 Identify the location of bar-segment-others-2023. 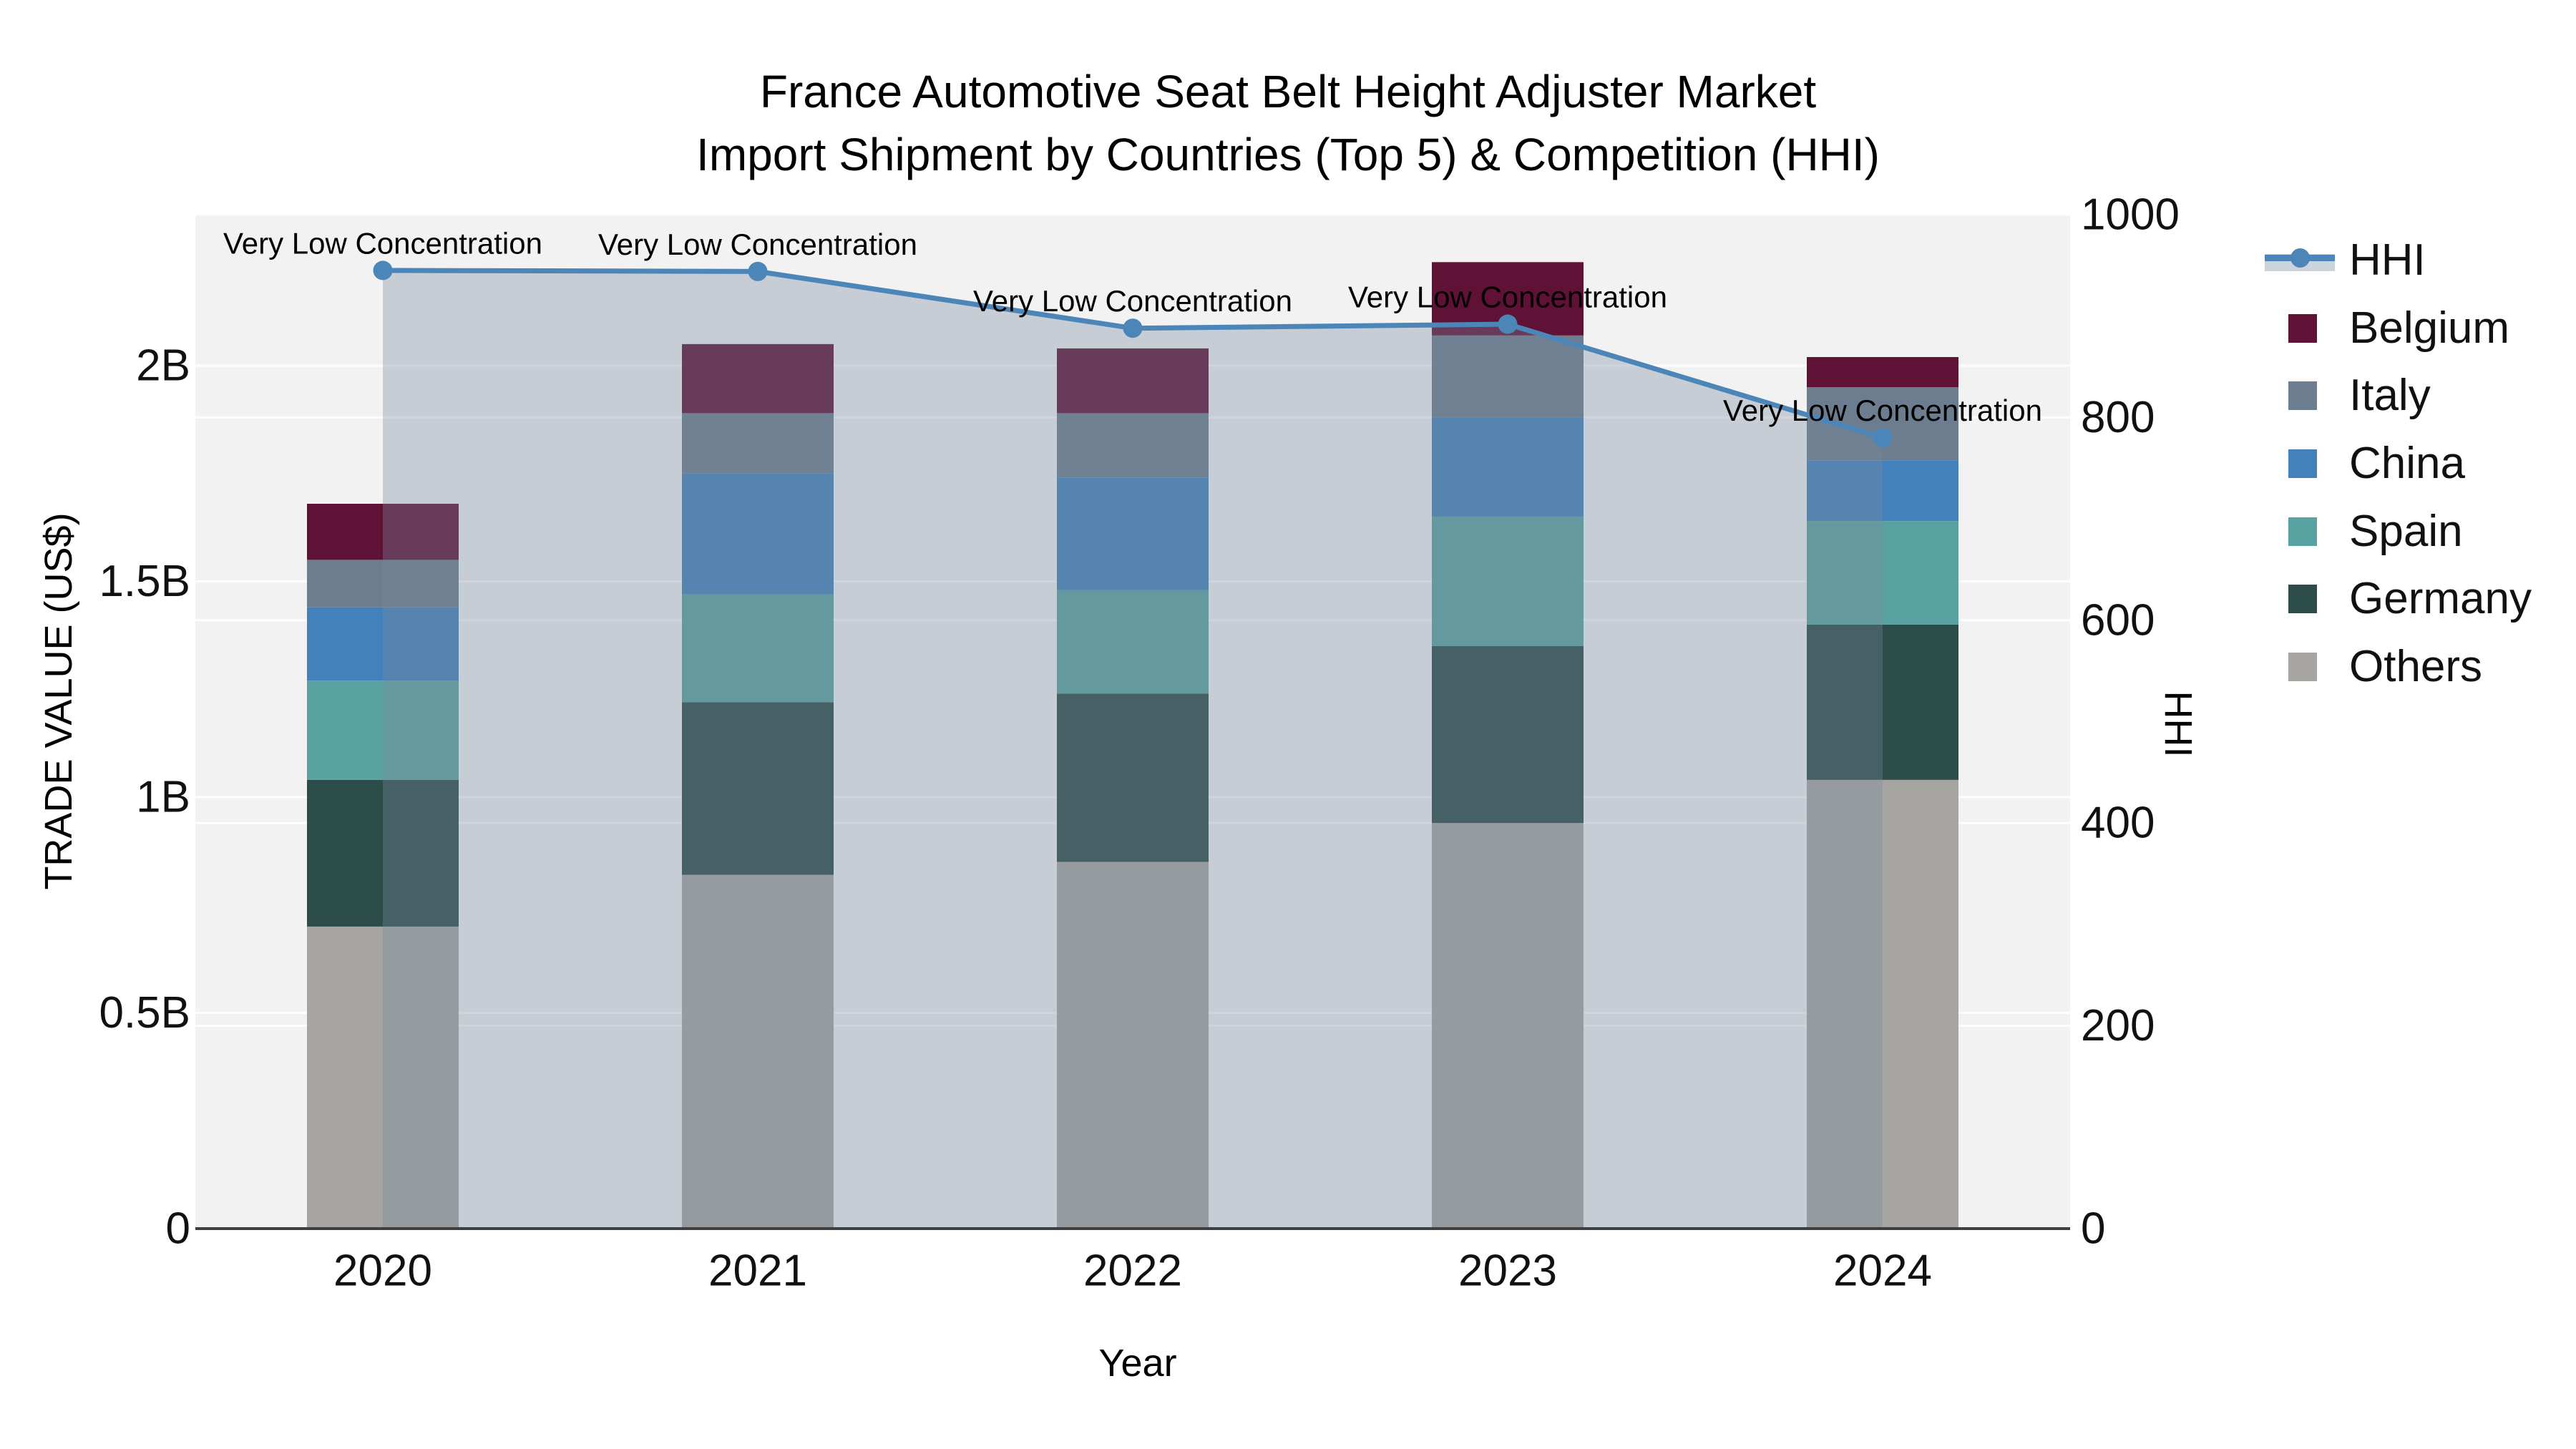
(1508, 1026).